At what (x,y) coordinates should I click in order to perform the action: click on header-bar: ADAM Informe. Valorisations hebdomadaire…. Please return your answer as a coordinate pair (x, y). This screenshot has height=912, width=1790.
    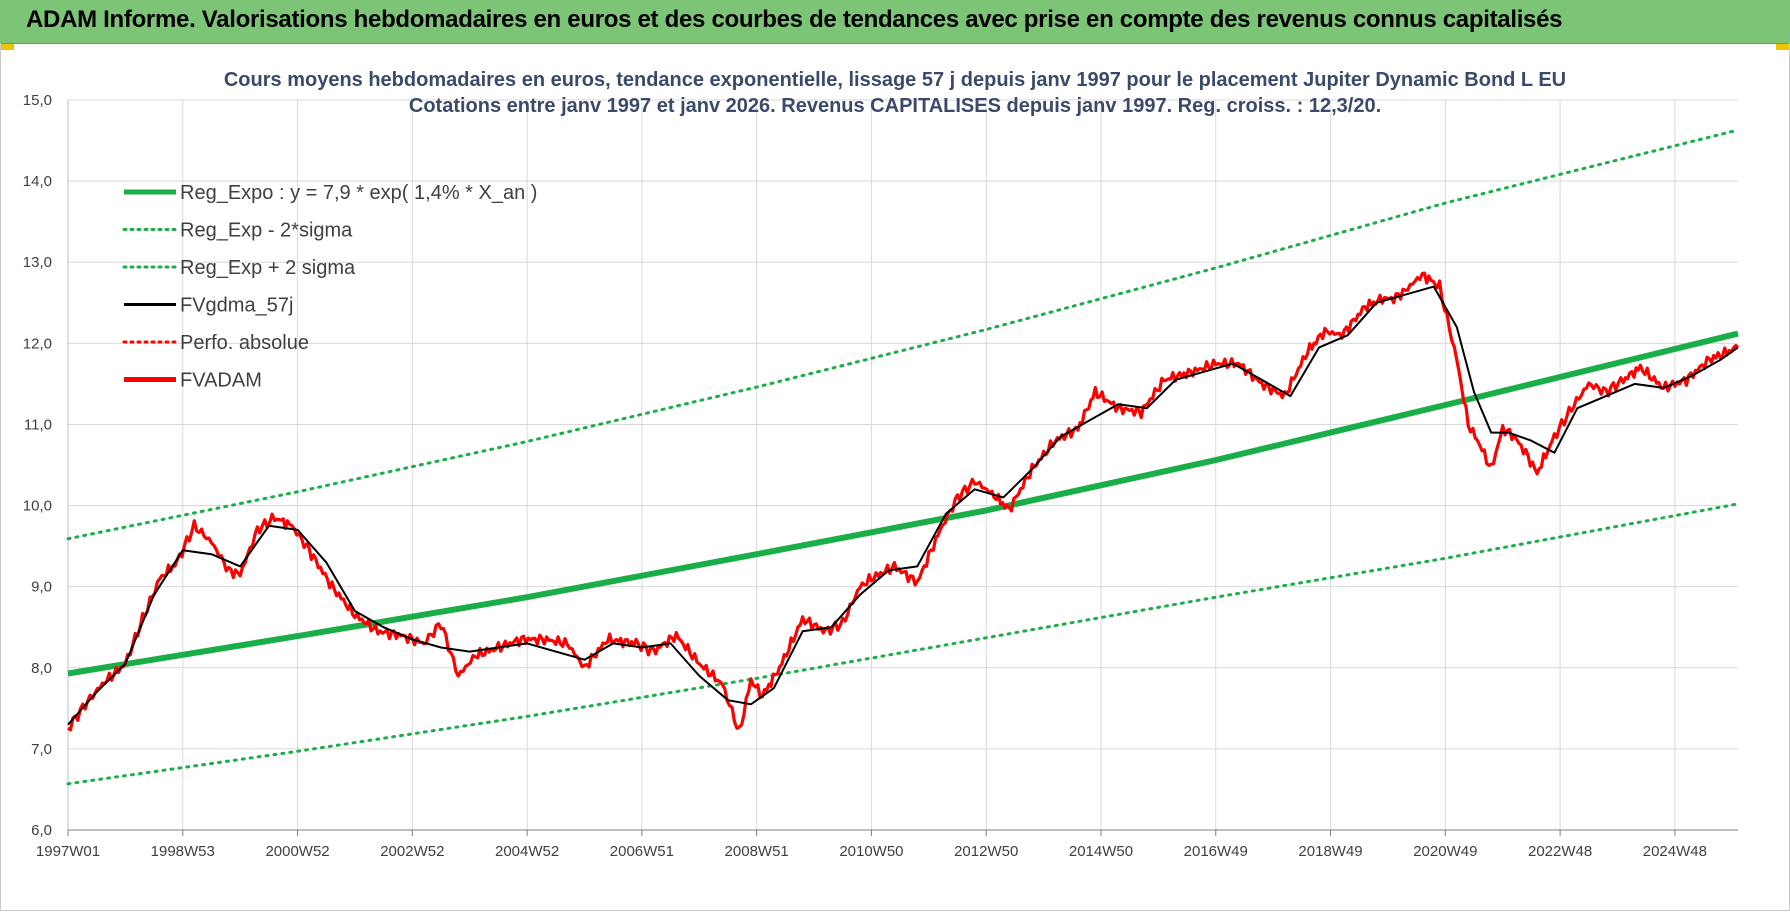
    Looking at the image, I should click on (895, 22).